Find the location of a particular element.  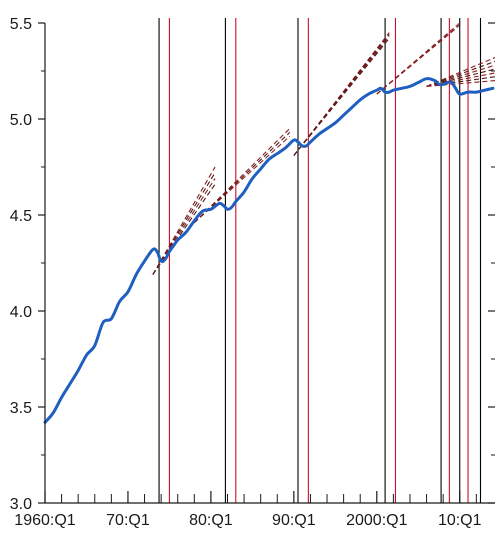

y-tick-label: 3.5 is located at coordinates (21, 408).